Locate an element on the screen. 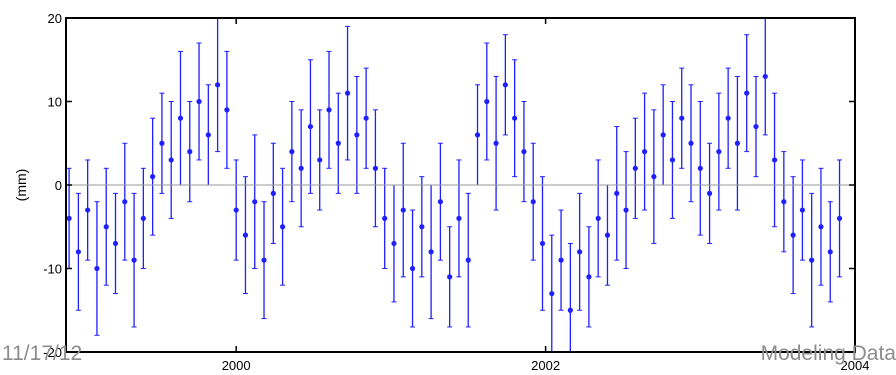 This screenshot has width=896, height=375. y-tick-label: -10 is located at coordinates (52, 269).